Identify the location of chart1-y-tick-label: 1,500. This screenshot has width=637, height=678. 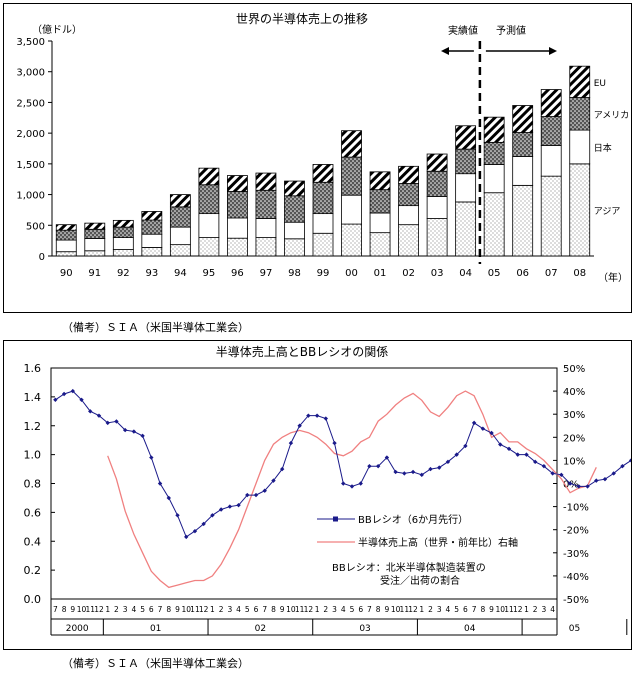
(30, 165).